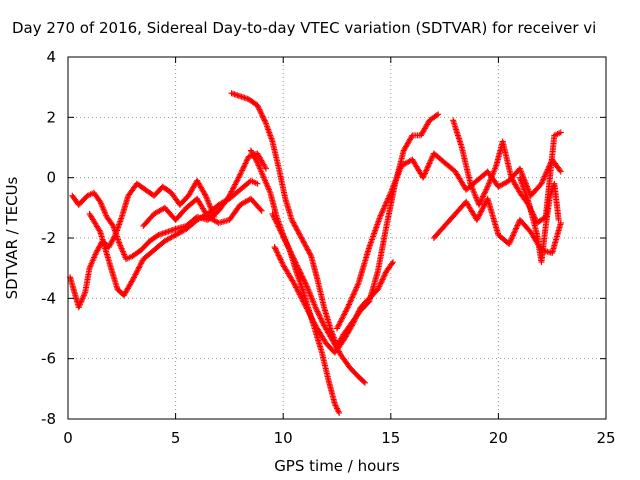  What do you see at coordinates (390, 438) in the screenshot?
I see `x-tick-label: 15` at bounding box center [390, 438].